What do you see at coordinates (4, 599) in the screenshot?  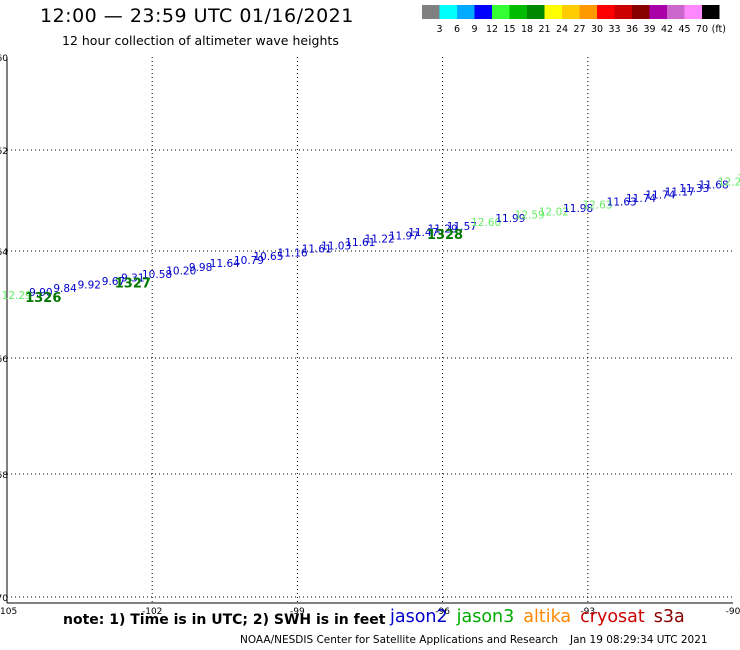 I see `latitude-label: -70` at bounding box center [4, 599].